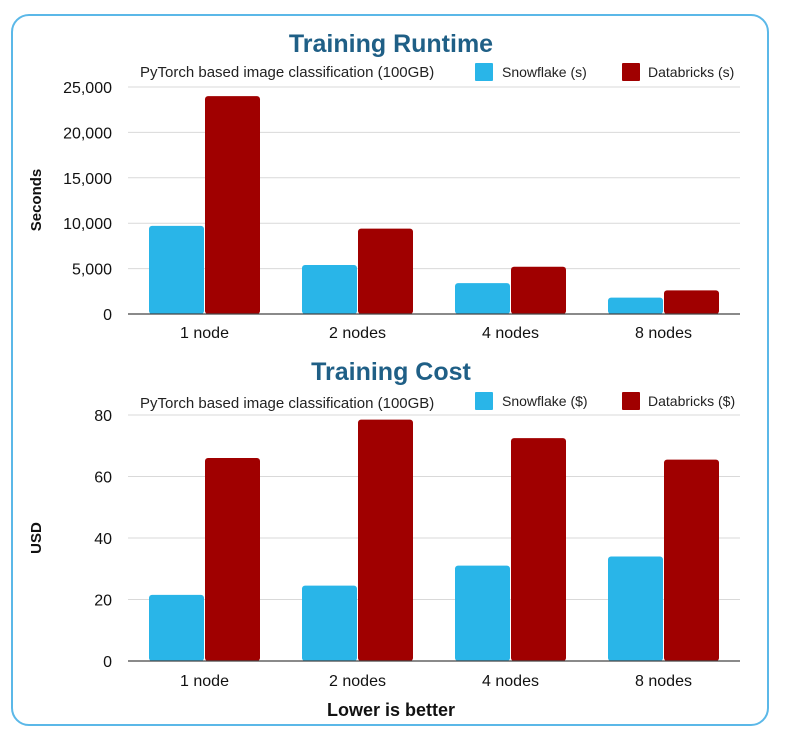 This screenshot has width=786, height=746. What do you see at coordinates (204, 681) in the screenshot?
I see `chart-2-x-tick-label: 1 node` at bounding box center [204, 681].